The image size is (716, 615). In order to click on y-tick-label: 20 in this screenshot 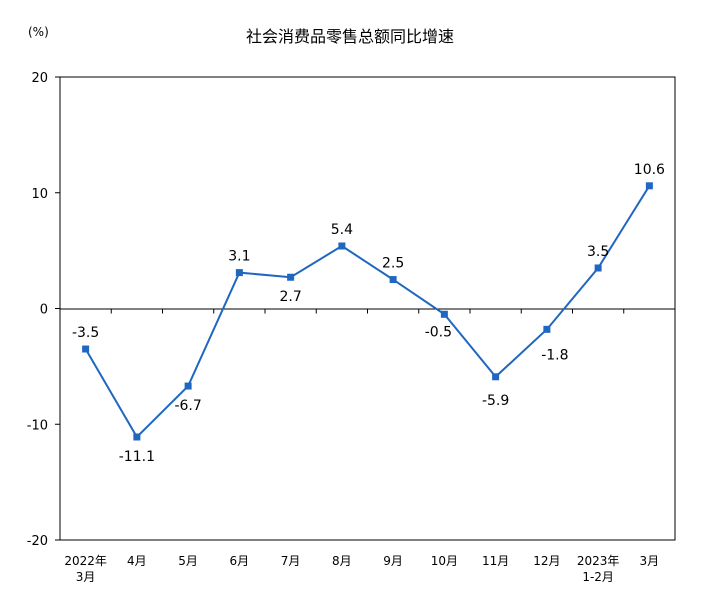, I will do `click(39, 78)`.